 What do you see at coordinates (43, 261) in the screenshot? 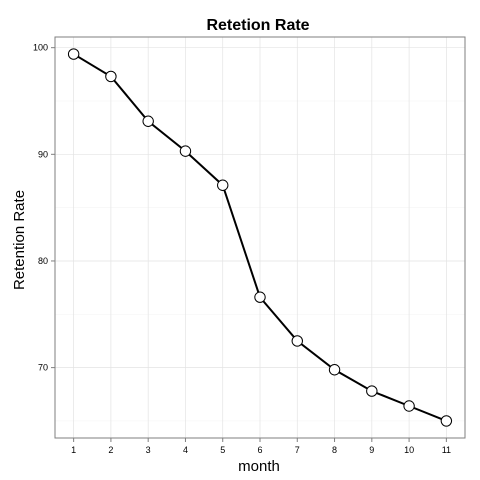
I see `y-tick-label: 80` at bounding box center [43, 261].